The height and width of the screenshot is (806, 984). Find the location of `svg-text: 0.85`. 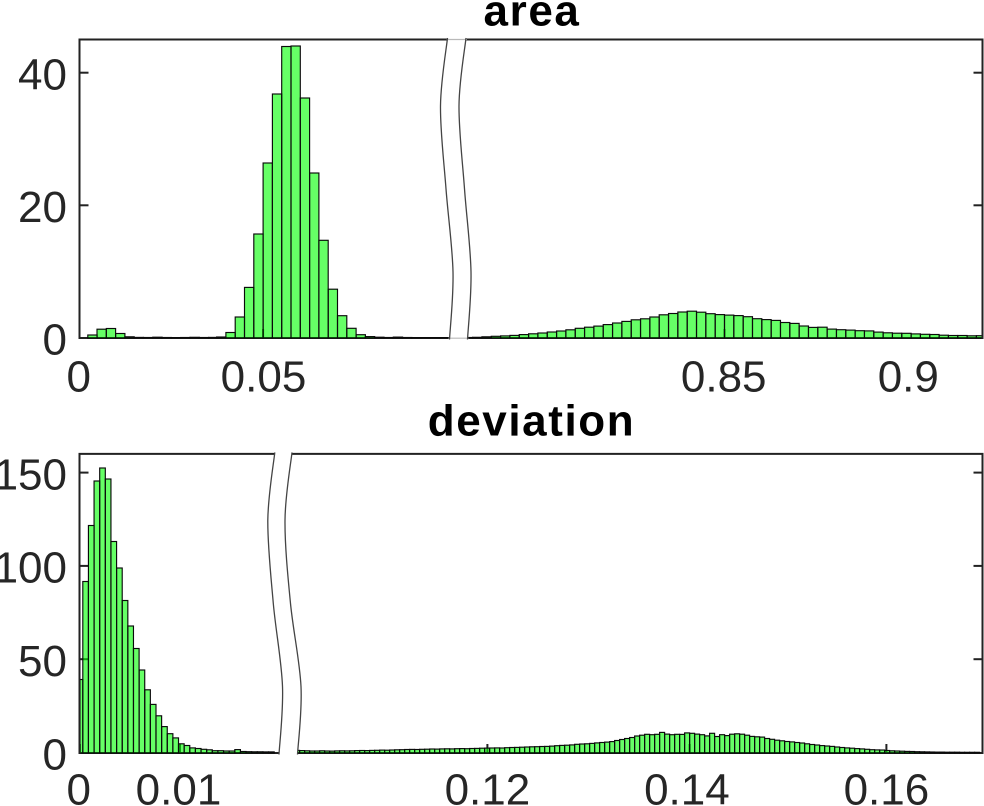

svg-text: 0.85 is located at coordinates (724, 377).